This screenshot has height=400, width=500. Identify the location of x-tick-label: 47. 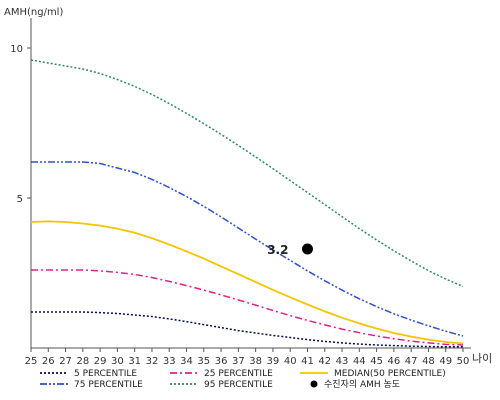
(411, 361).